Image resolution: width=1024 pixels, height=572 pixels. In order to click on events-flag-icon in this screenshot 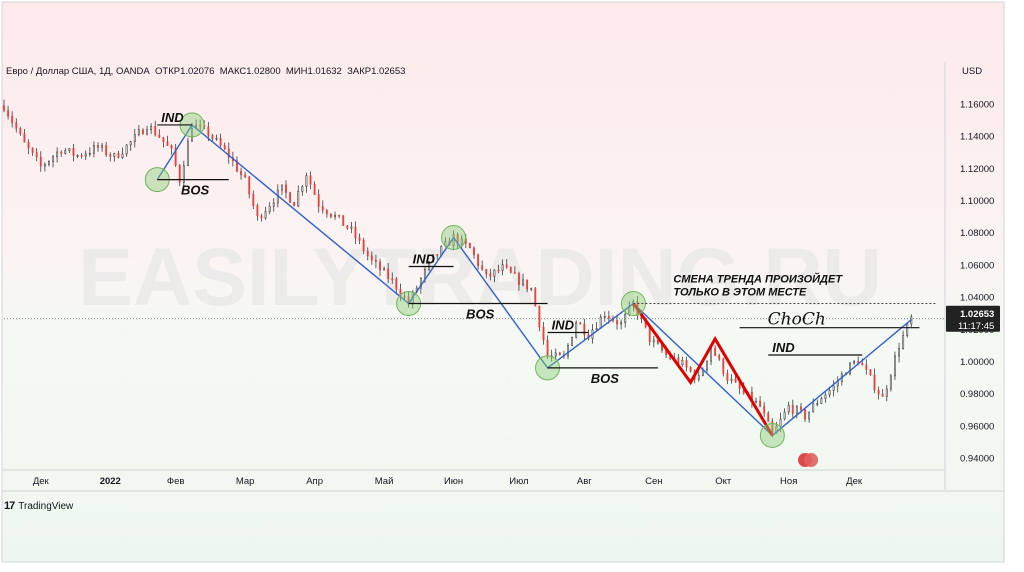, I will do `click(811, 460)`.